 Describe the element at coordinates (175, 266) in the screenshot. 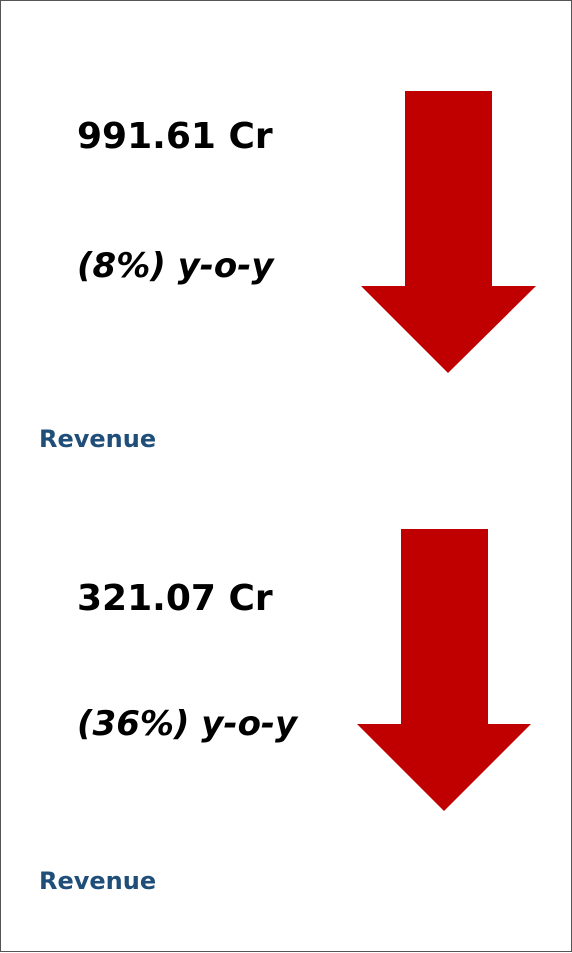

I see `metric-change: (8%) y-o-y` at that location.